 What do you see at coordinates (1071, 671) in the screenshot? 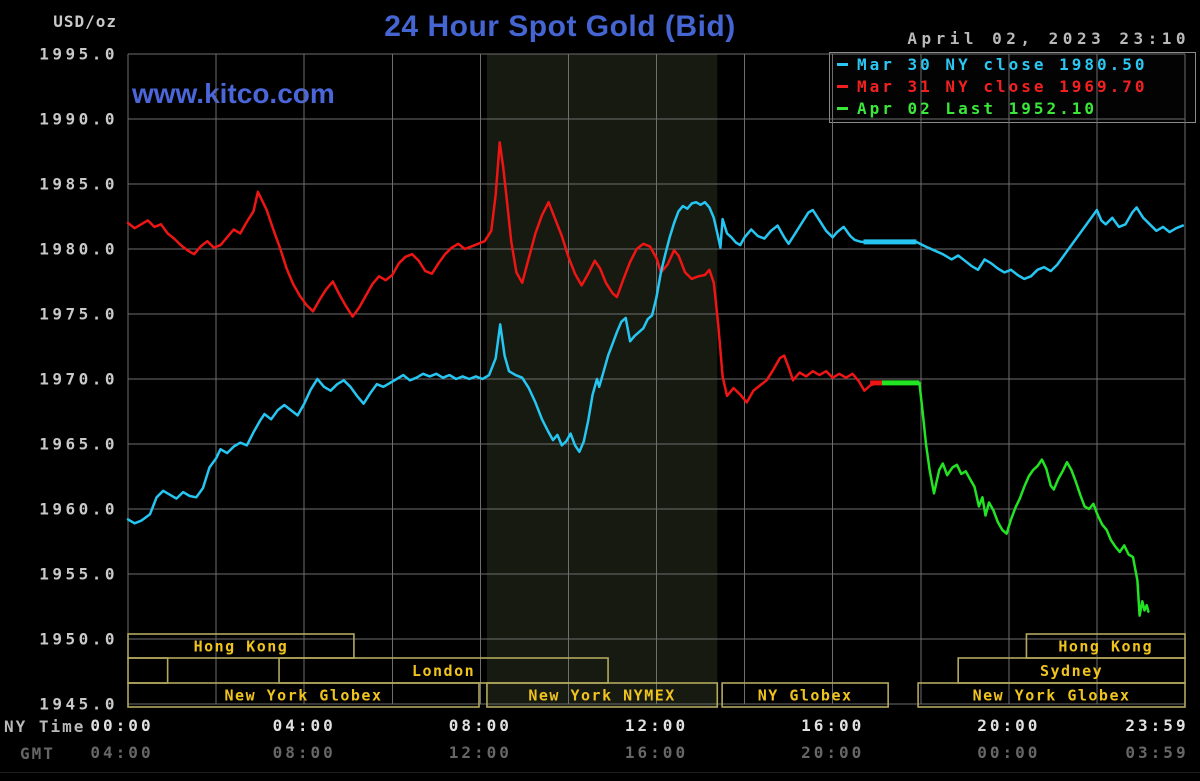
I see `session-label: Sydney` at bounding box center [1071, 671].